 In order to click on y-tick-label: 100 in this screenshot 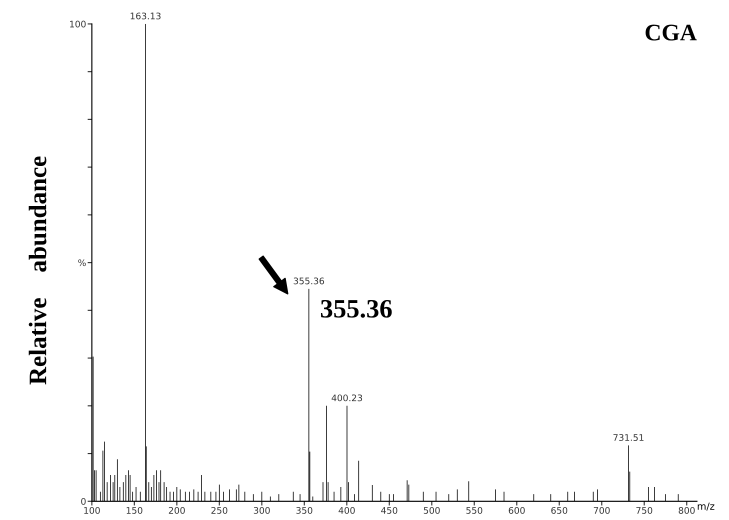, I will do `click(78, 24)`.